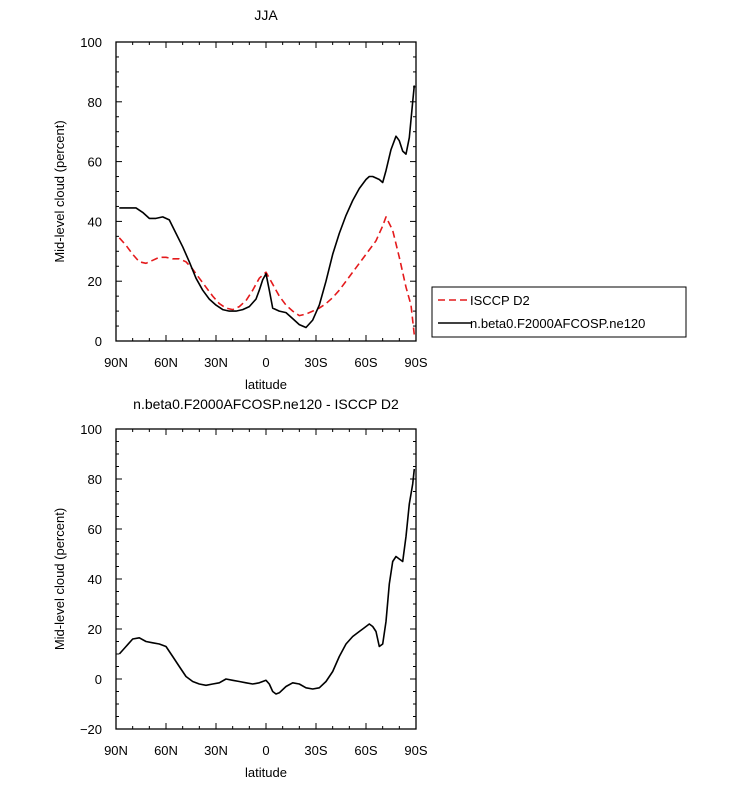 This screenshot has width=733, height=786. I want to click on isccp-d2-series-line, so click(267, 276).